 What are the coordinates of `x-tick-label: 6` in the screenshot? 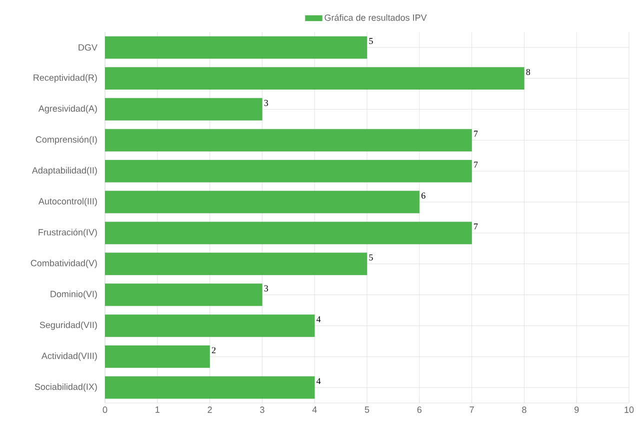 It's located at (419, 409).